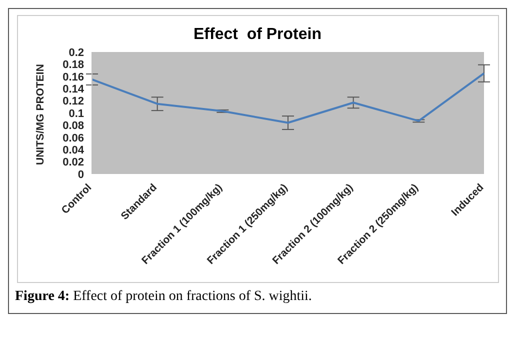  Describe the element at coordinates (76, 114) in the screenshot. I see `y-tick-label: 0.1` at that location.